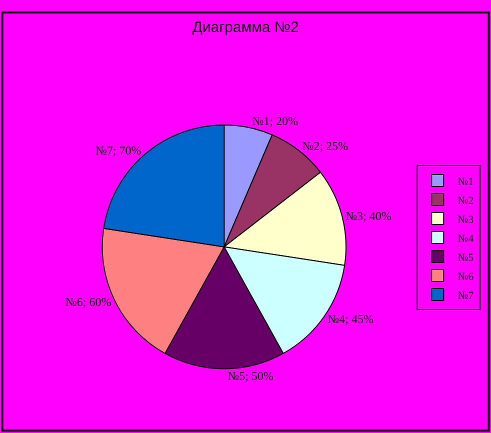 The height and width of the screenshot is (433, 491). I want to click on legend-label: №4, so click(466, 238).